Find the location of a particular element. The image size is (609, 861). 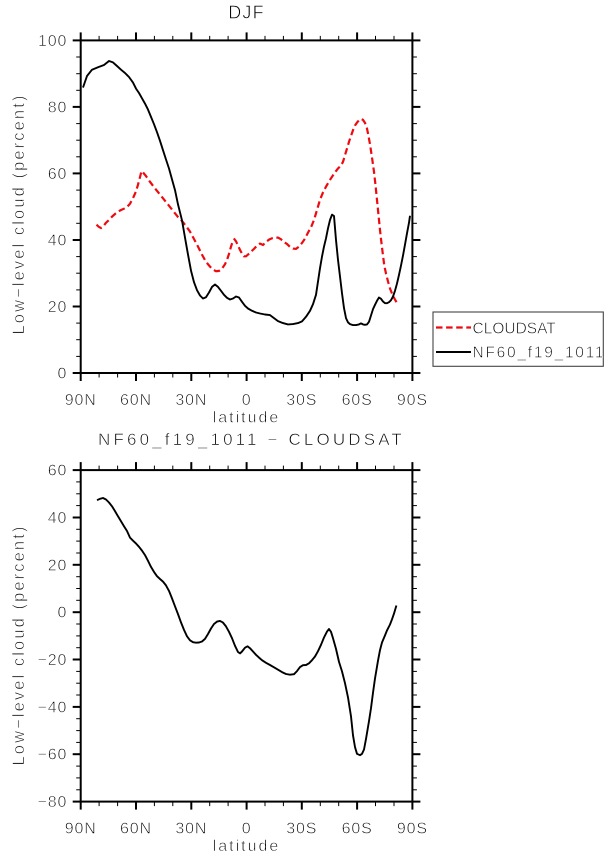

svg-text: CLOUDSAT is located at coordinates (515, 329).